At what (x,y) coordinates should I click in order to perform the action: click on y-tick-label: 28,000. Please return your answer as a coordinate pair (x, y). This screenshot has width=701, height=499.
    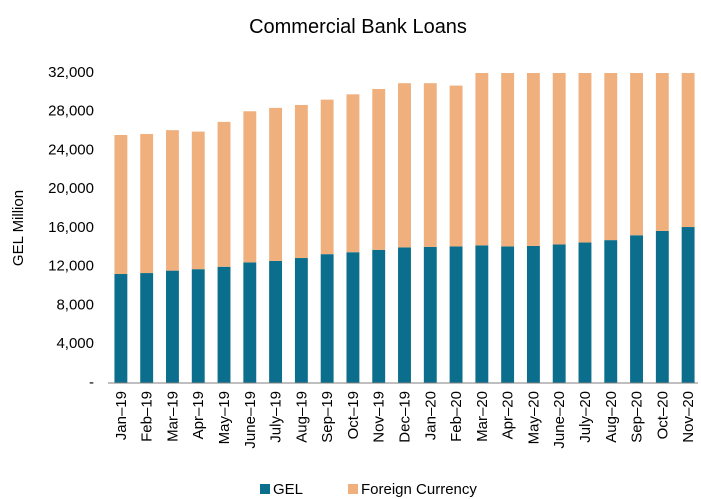
    Looking at the image, I should click on (71, 111).